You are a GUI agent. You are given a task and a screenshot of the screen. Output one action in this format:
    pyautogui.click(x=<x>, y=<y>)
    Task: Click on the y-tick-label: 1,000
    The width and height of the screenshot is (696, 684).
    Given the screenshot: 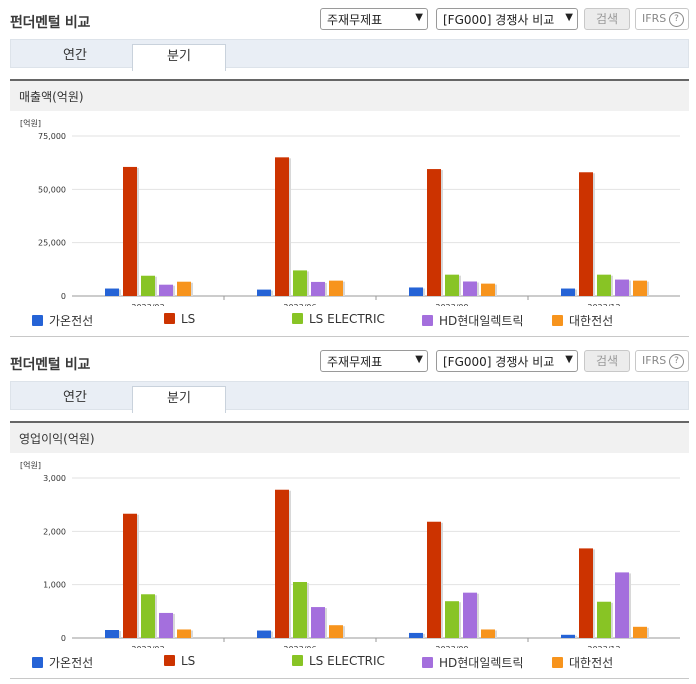 What is the action you would take?
    pyautogui.click(x=54, y=585)
    